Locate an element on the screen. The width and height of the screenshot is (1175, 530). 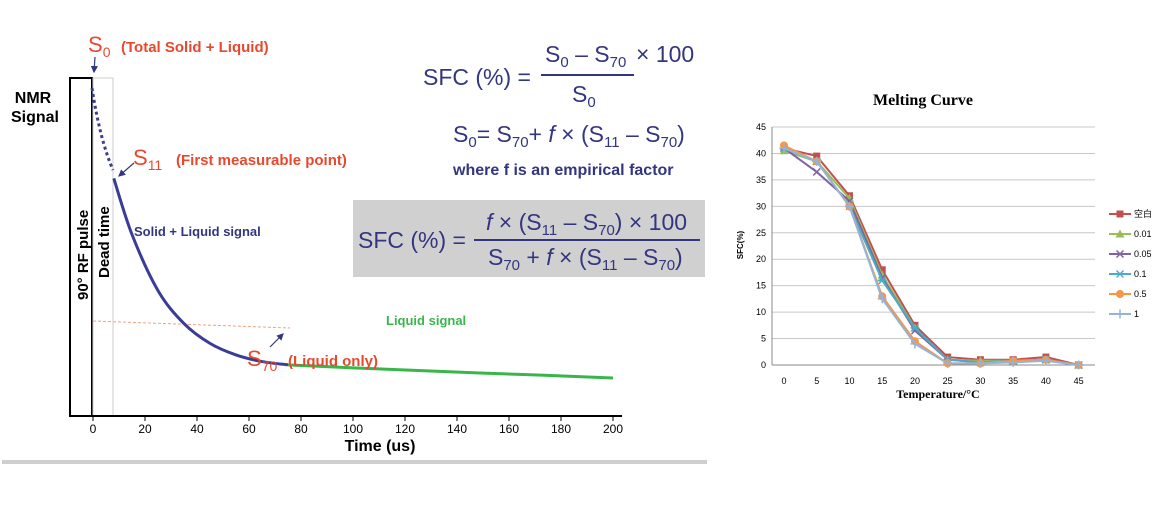
melting-series-空白 is located at coordinates (931, 256).